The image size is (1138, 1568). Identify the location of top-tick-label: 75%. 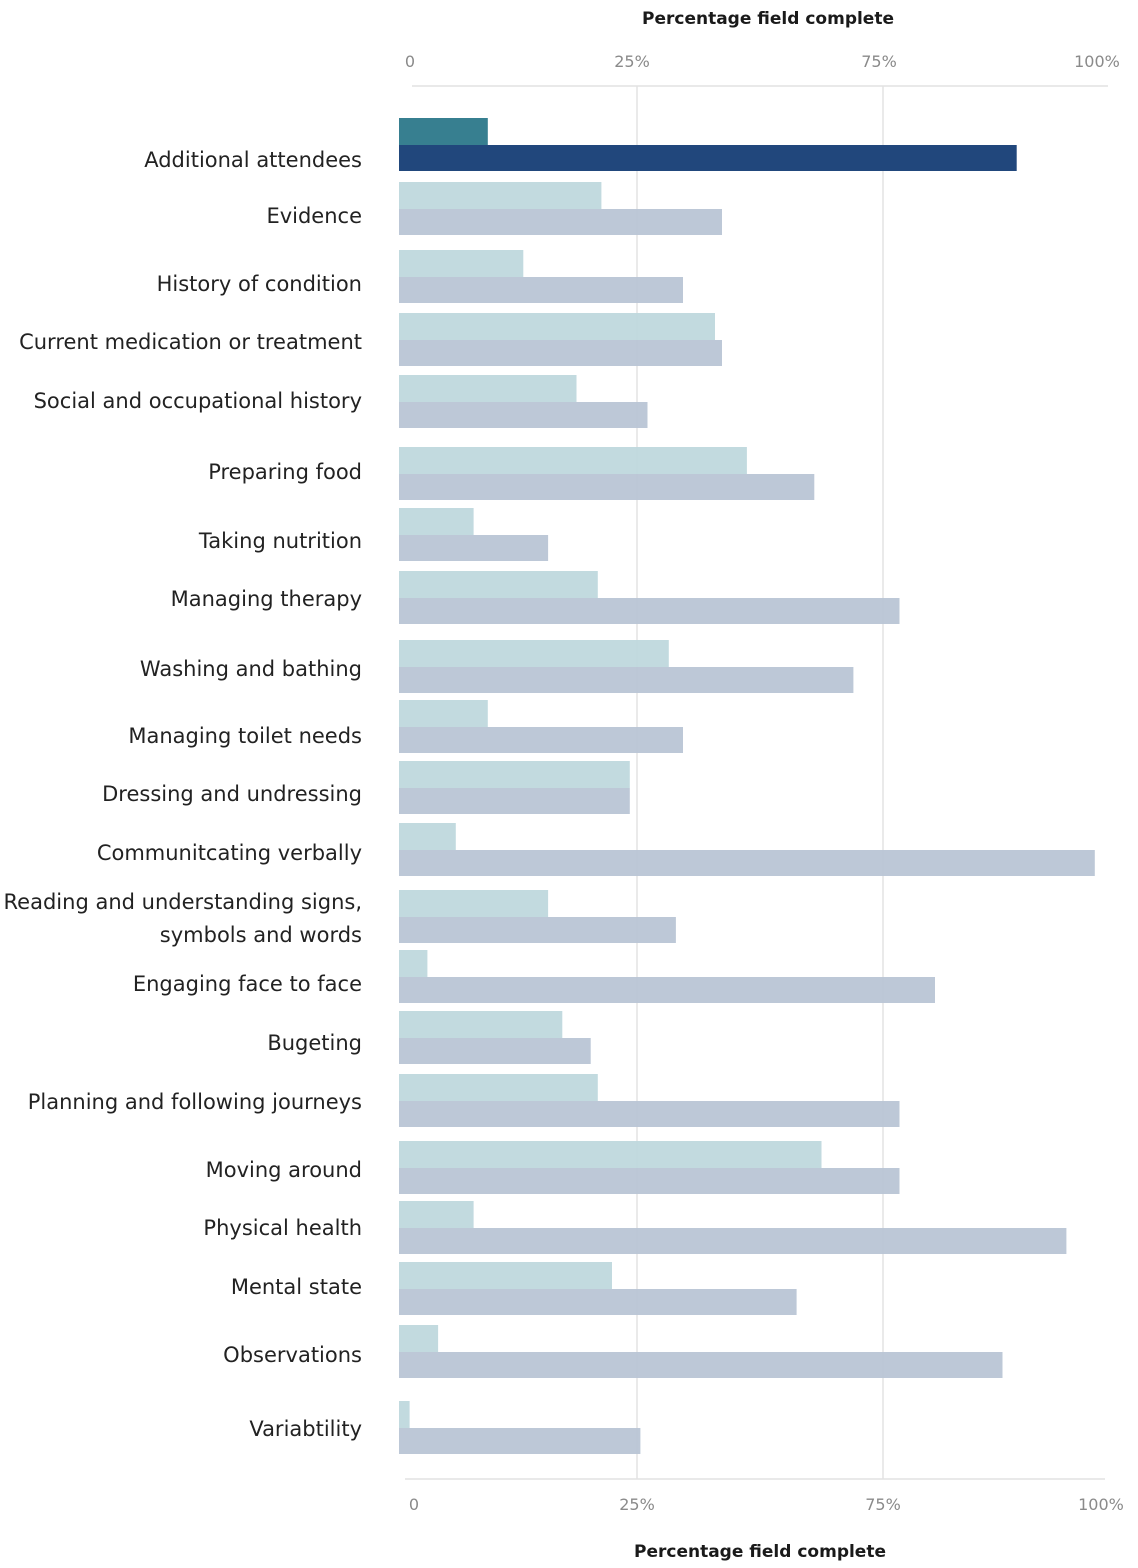
(879, 61).